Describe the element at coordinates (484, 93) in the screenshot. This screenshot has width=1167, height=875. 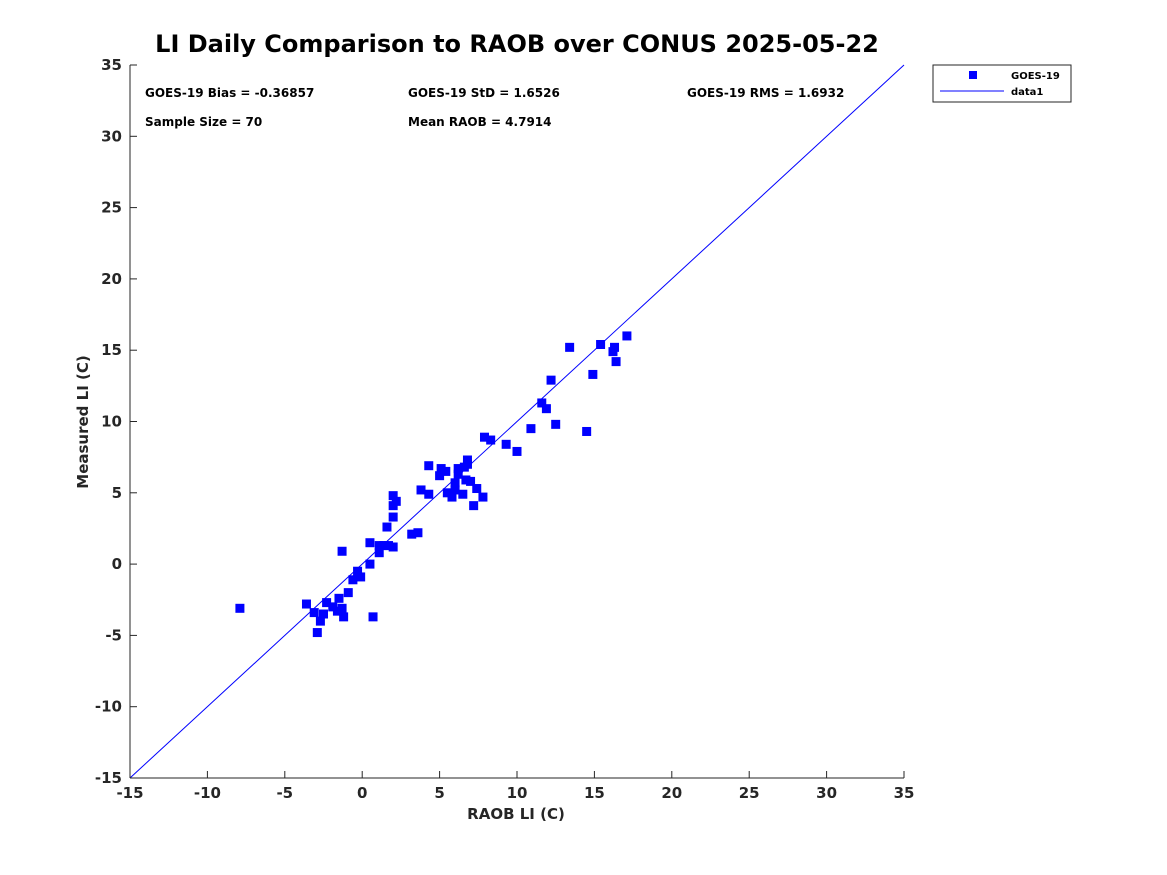
I see `stat-std: GOES-19 StD = 1.6526` at that location.